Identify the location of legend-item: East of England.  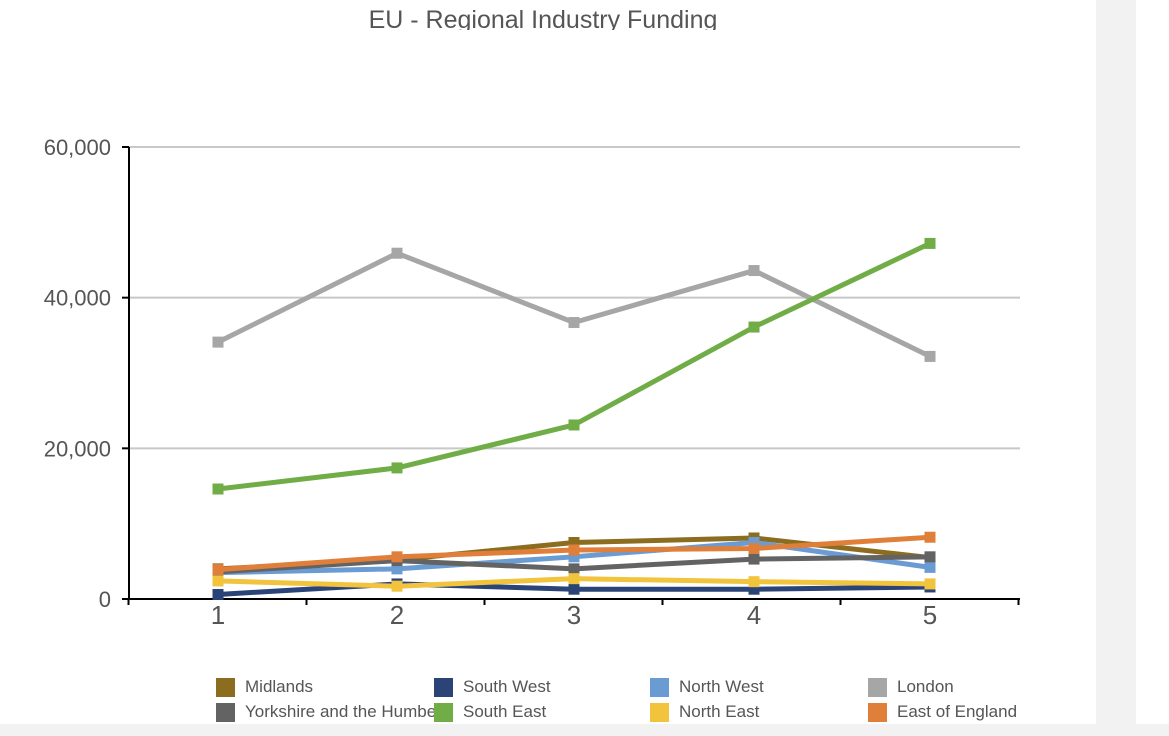
(982, 712).